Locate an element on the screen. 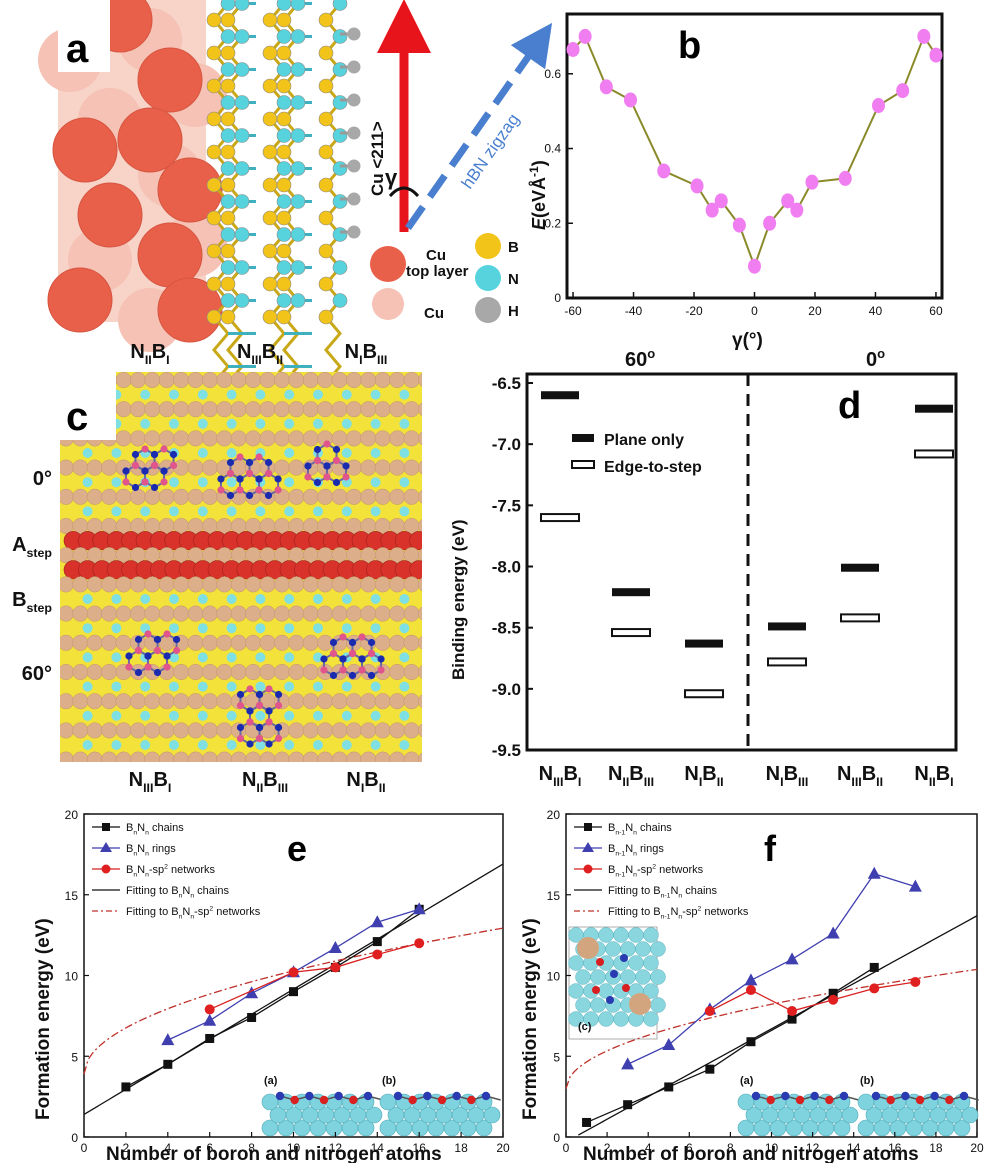  chart-b-frame is located at coordinates (754, 156).